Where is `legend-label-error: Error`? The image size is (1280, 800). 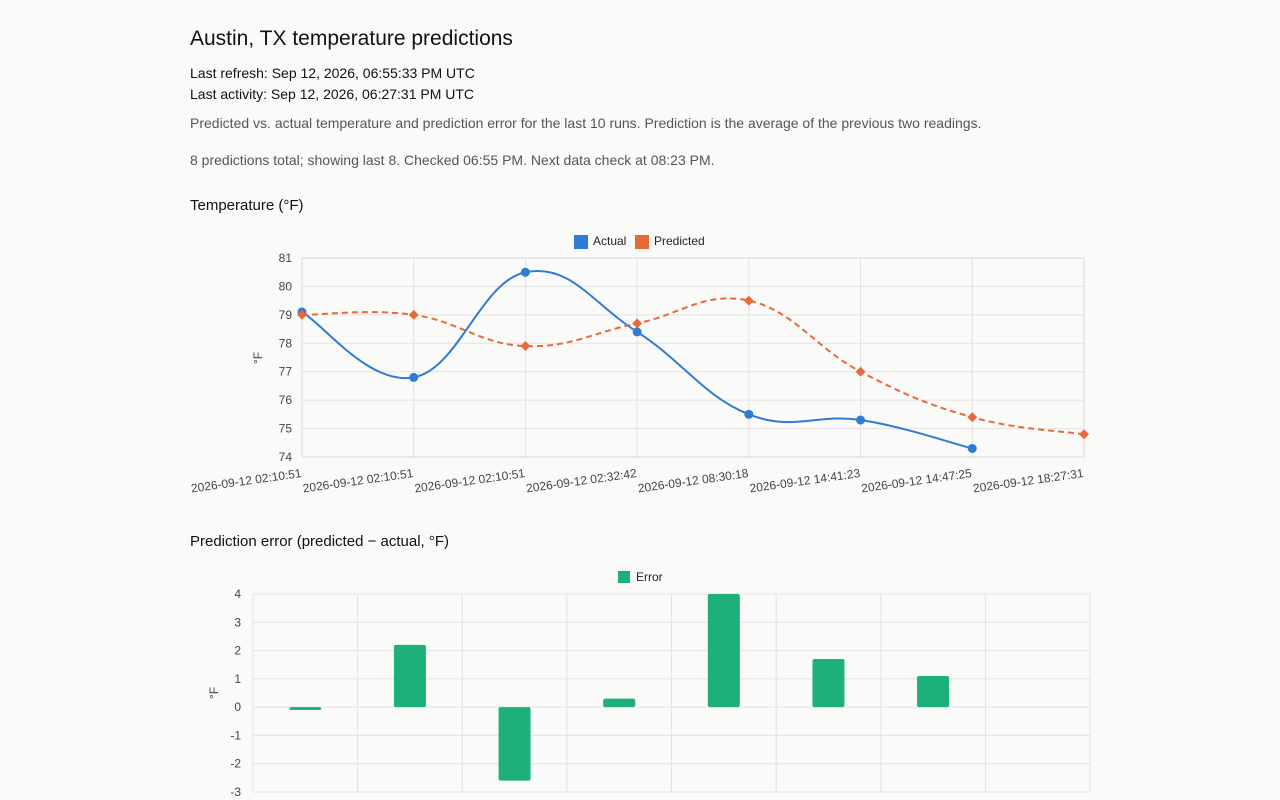
legend-label-error: Error is located at coordinates (649, 577).